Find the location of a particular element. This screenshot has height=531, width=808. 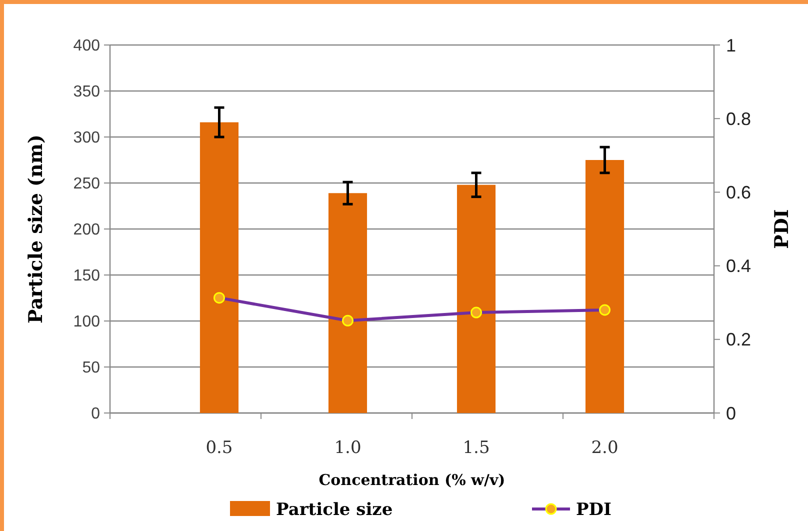

y-tick-label: 150 is located at coordinates (86, 276).